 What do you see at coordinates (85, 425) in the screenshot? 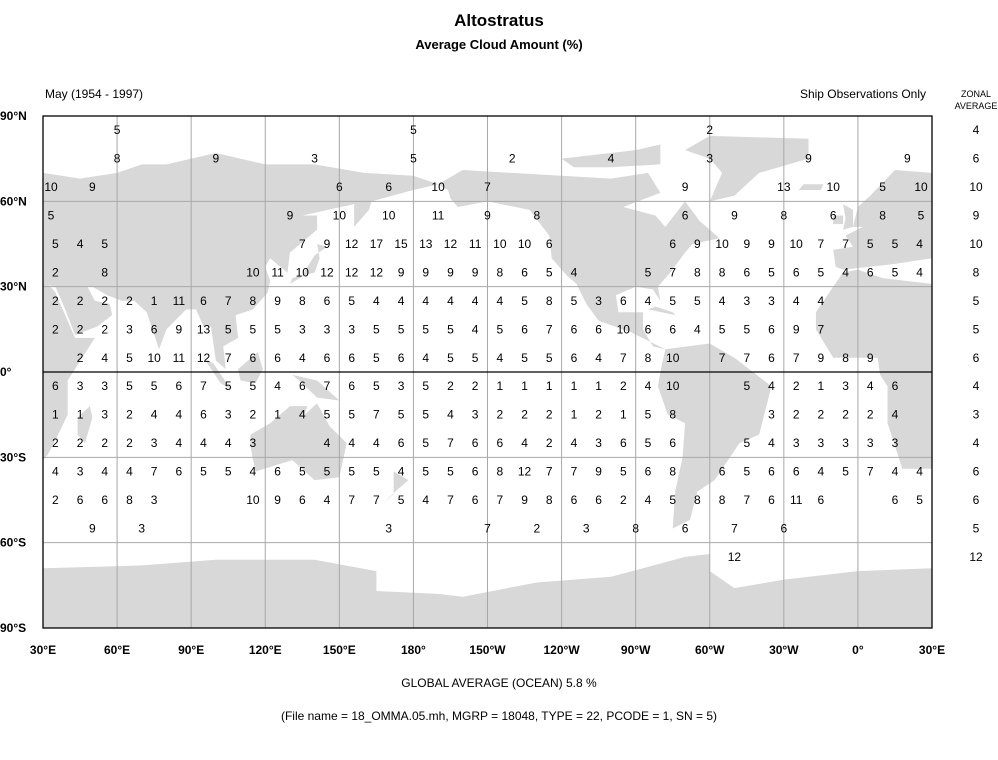
I see `madagascar-land` at bounding box center [85, 425].